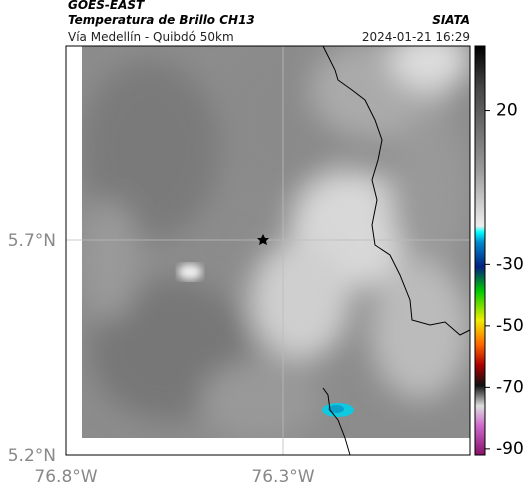 Image resolution: width=526 pixels, height=491 pixels. I want to click on lat-label: 5.7°N, so click(32, 241).